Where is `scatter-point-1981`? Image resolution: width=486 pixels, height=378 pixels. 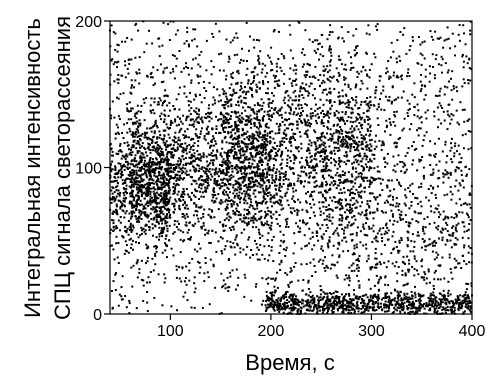
scatter-point-1981 is located at coordinates (322, 194).